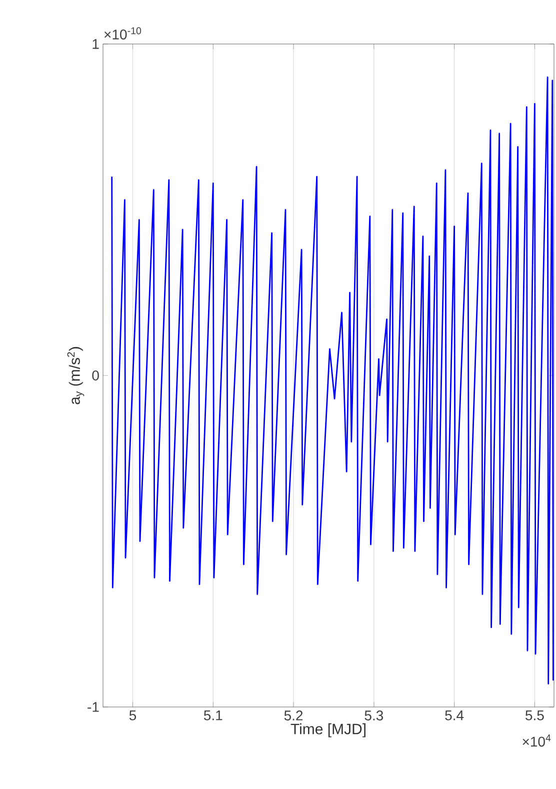  What do you see at coordinates (132, 715) in the screenshot?
I see `x-tick-label: 5` at bounding box center [132, 715].